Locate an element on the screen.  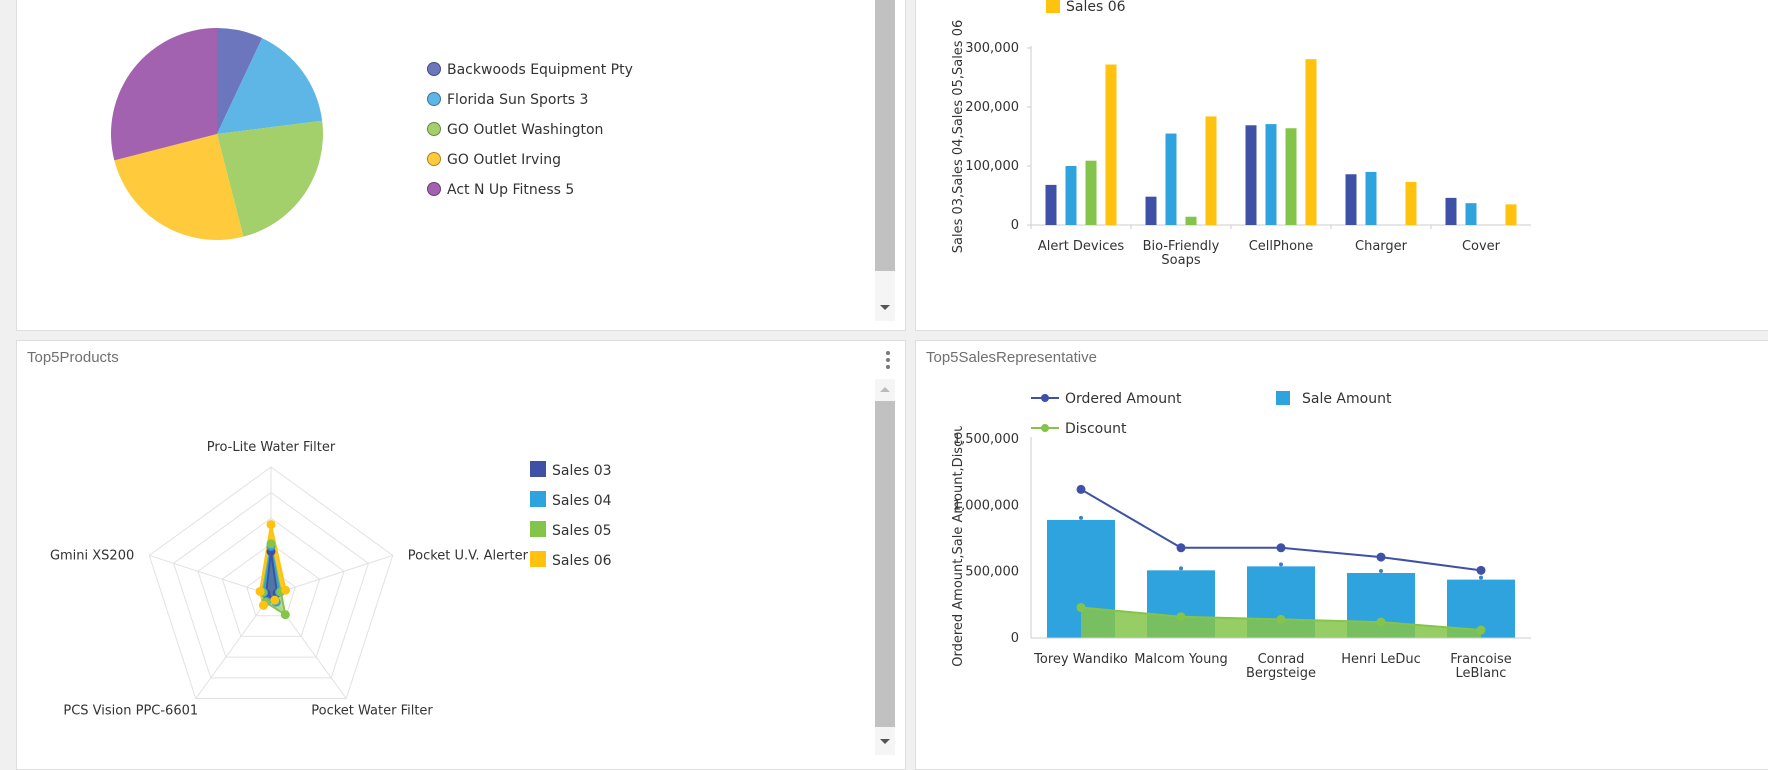
radar-axis-label: PCS Vision PPC-6601 is located at coordinates (130, 711).